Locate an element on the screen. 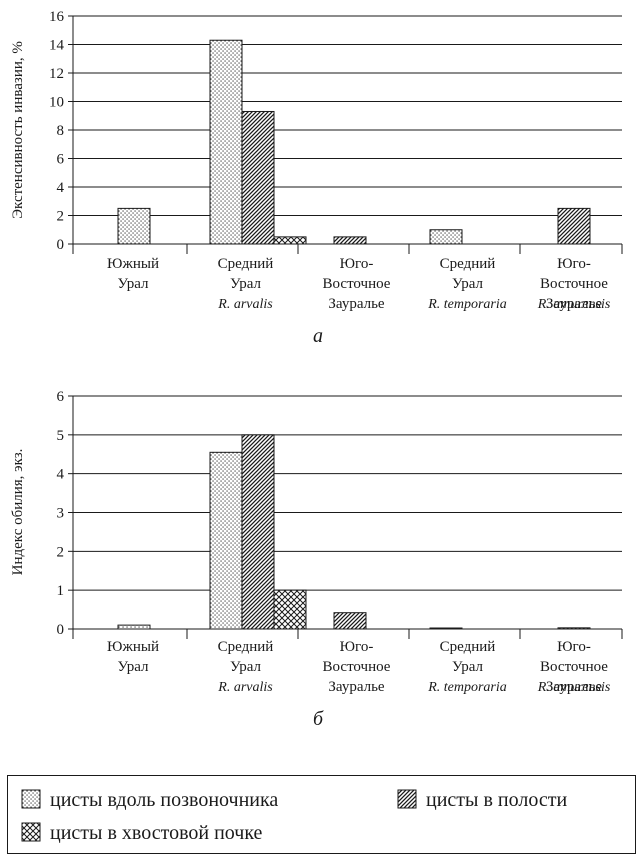  legend-swatch-tail is located at coordinates (31, 832).